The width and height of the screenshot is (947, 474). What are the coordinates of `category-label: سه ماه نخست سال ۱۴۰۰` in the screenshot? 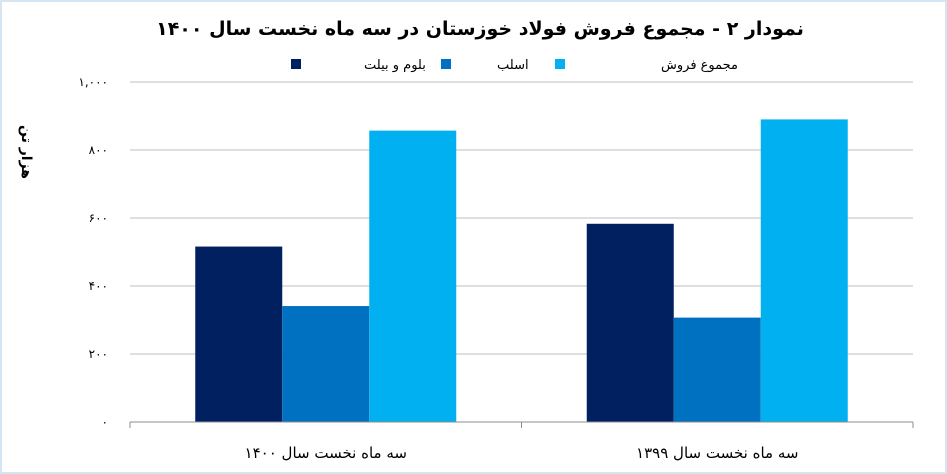 It's located at (326, 453).